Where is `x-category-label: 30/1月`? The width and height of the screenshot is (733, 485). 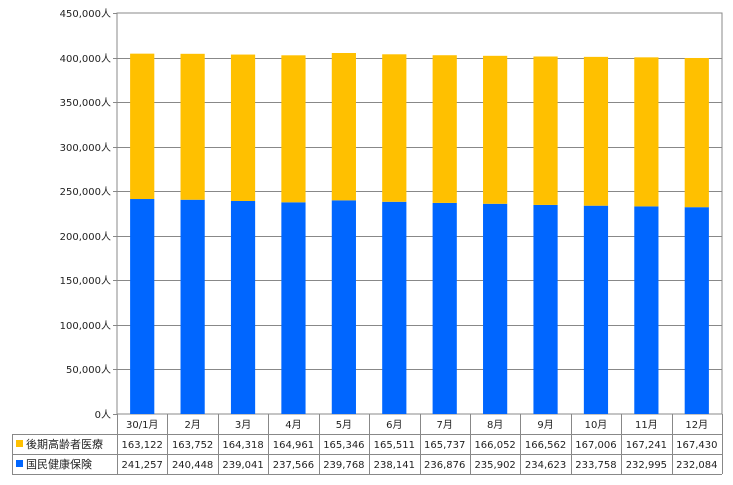 x-category-label: 30/1月 is located at coordinates (142, 425).